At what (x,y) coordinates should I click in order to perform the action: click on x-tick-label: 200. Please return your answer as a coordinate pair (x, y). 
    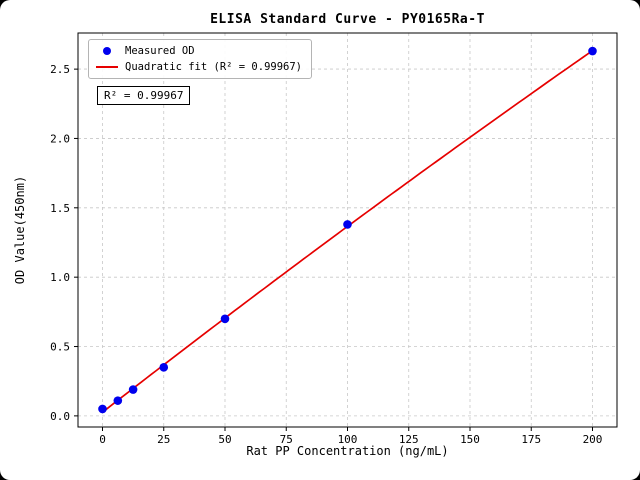
    Looking at the image, I should click on (593, 439).